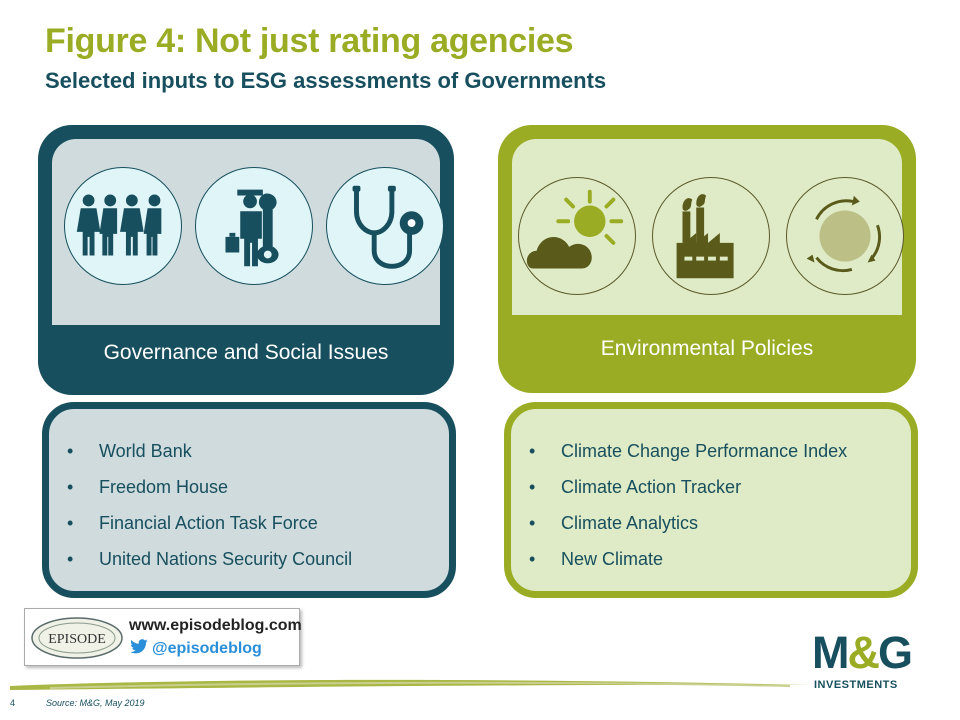  I want to click on blog-url-link: www.episodeblog.com, so click(215, 625).